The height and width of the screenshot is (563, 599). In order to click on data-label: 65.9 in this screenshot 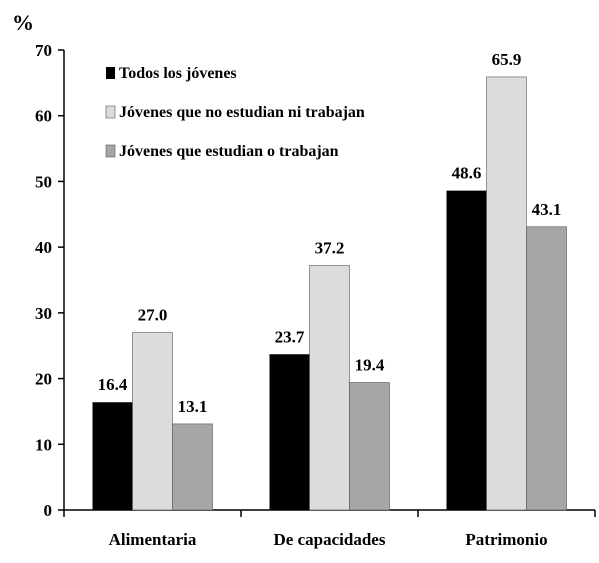, I will do `click(507, 59)`.